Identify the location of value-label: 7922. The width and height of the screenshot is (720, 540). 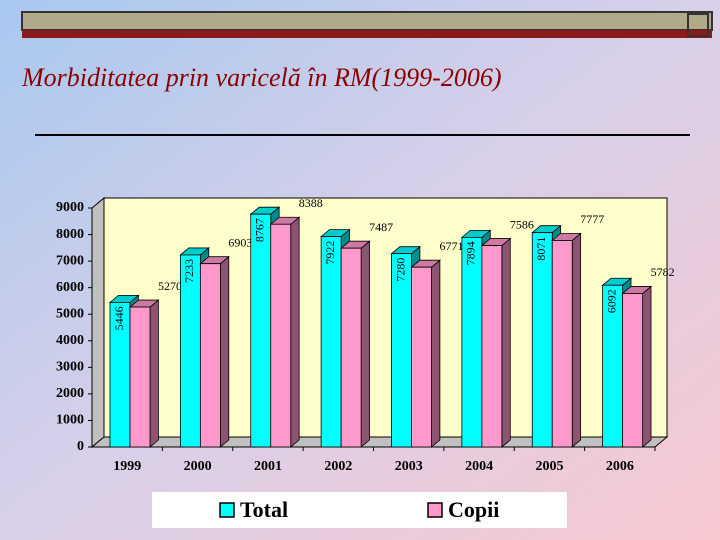
(330, 253).